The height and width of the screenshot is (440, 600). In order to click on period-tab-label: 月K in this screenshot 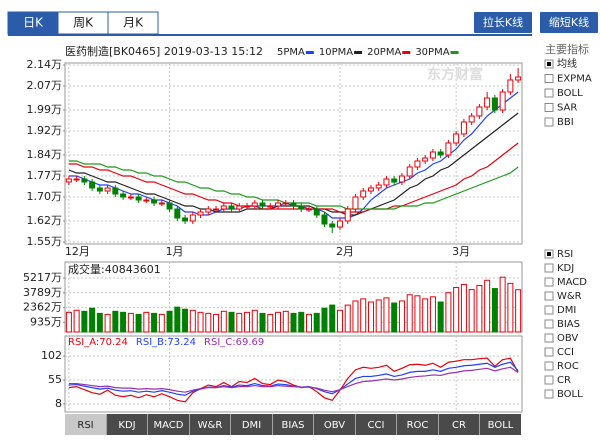, I will do `click(133, 23)`.